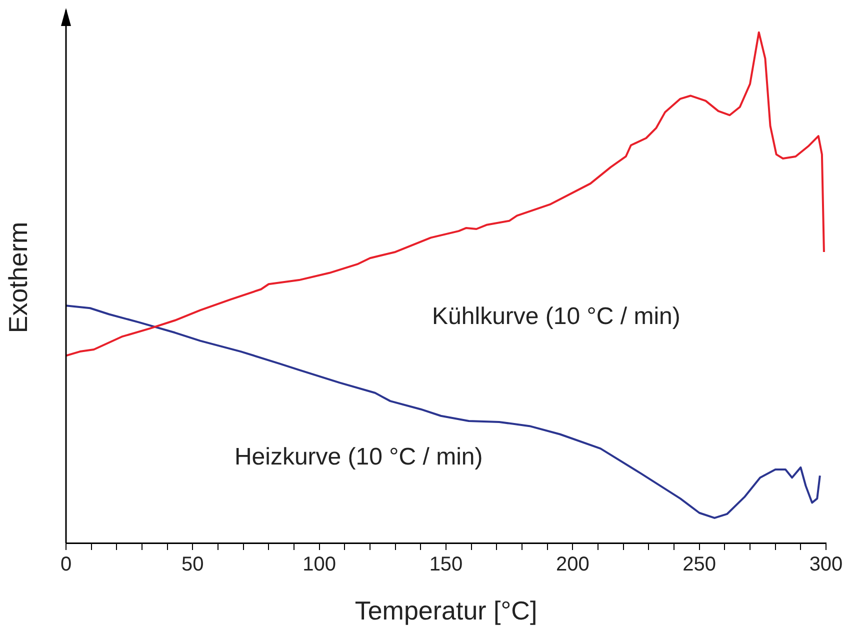  Describe the element at coordinates (699, 565) in the screenshot. I see `x-tick-label: 250` at that location.